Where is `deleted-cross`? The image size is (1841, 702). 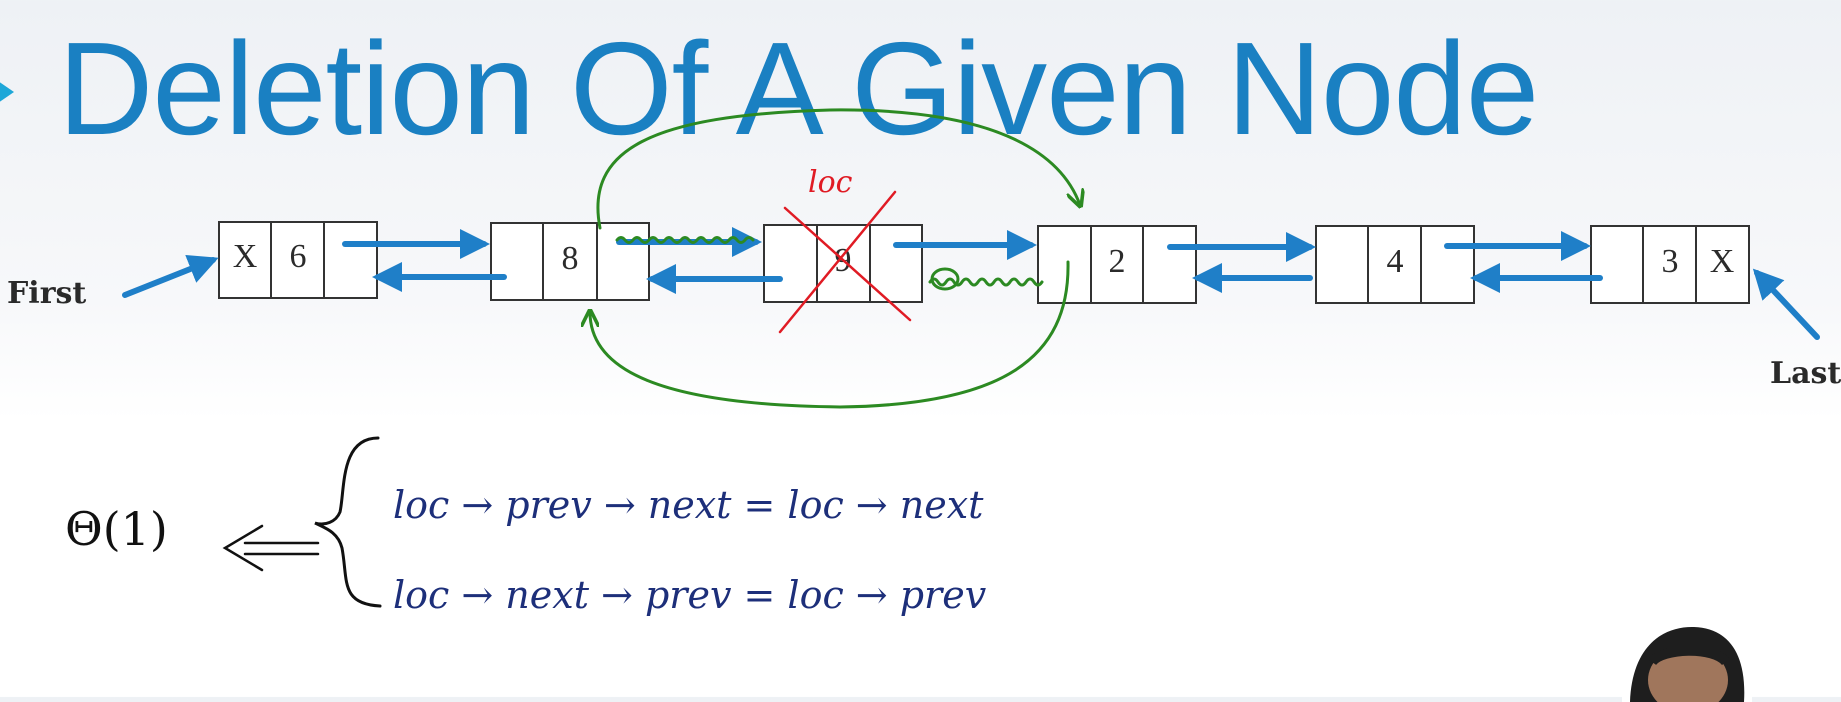
deleted-cross is located at coordinates (845, 262).